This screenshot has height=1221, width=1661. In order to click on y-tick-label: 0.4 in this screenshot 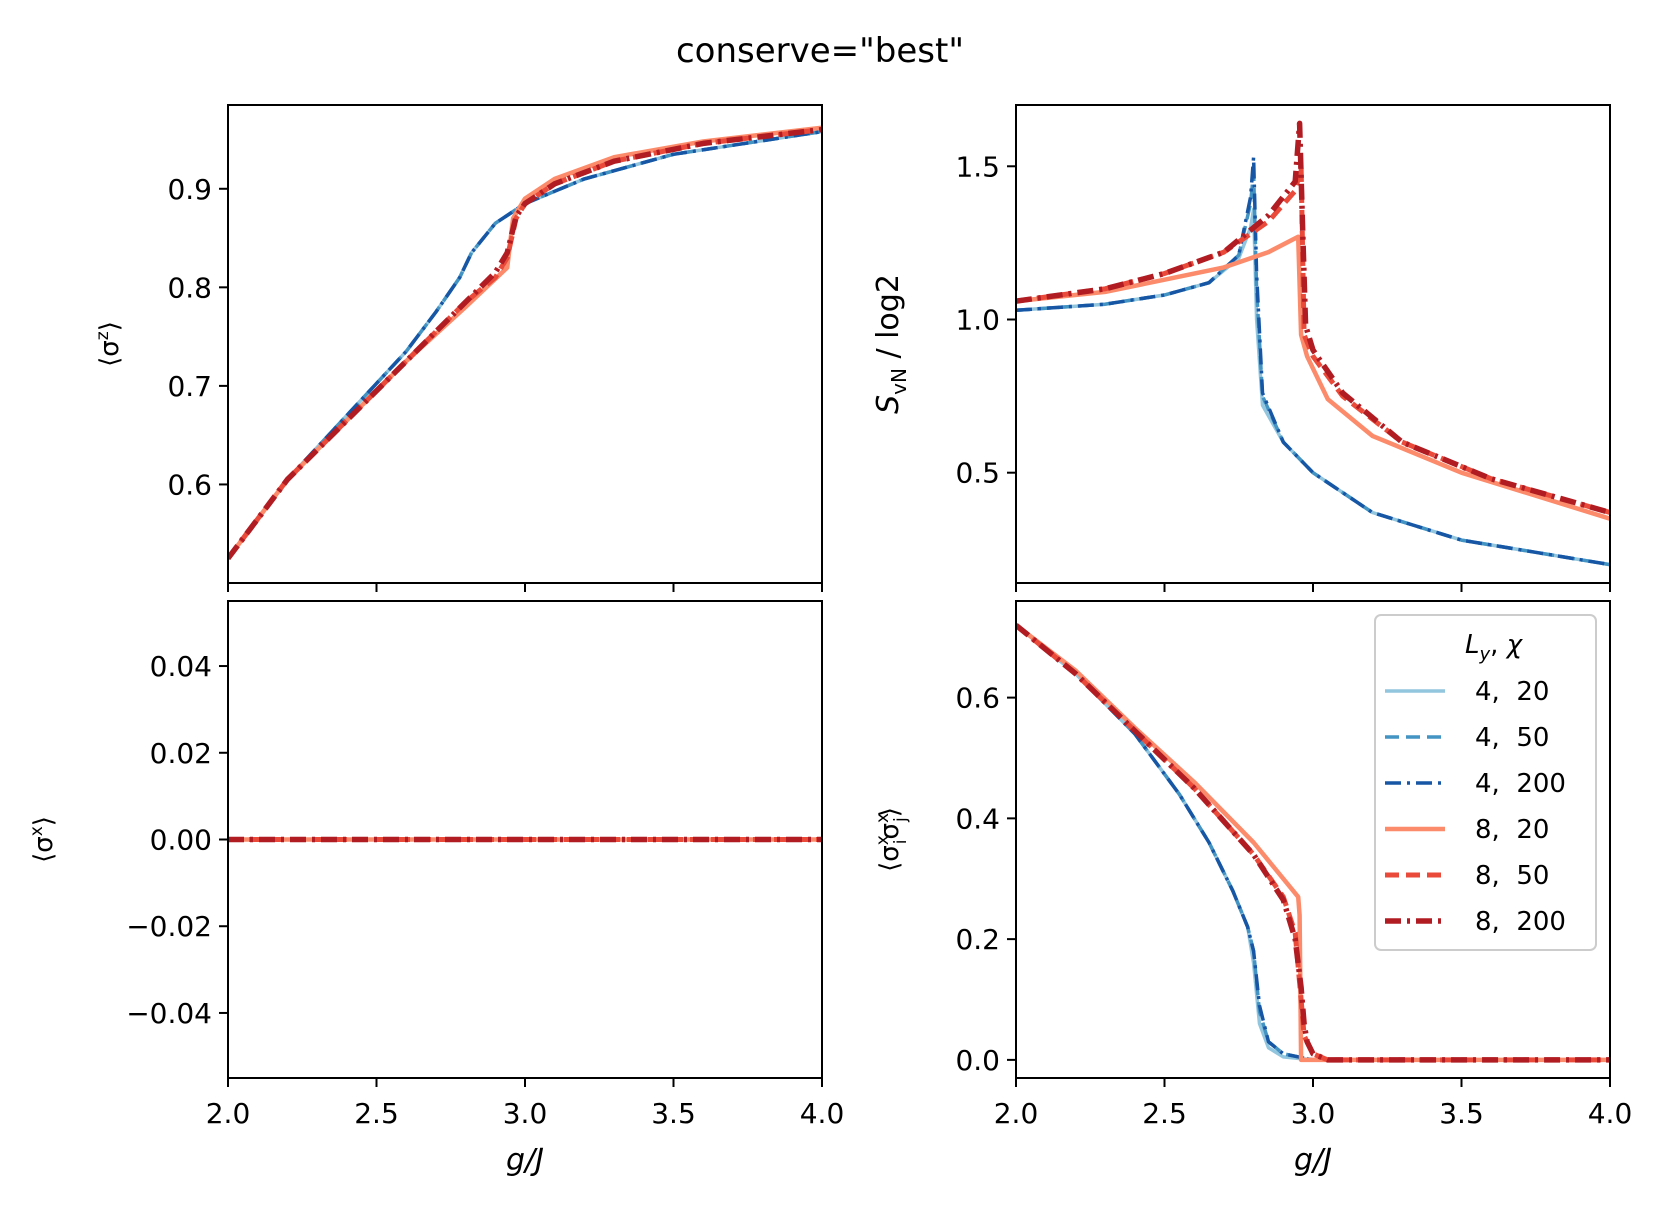, I will do `click(977, 818)`.